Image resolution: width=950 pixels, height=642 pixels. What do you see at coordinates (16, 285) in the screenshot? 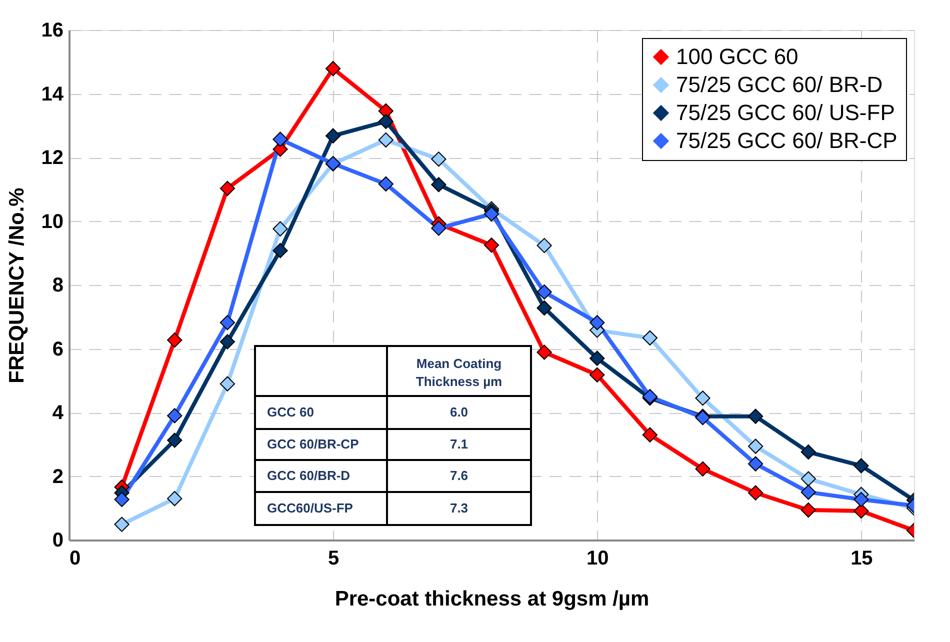
I see `y-axis-title: FREQUENCY /No.%` at bounding box center [16, 285].